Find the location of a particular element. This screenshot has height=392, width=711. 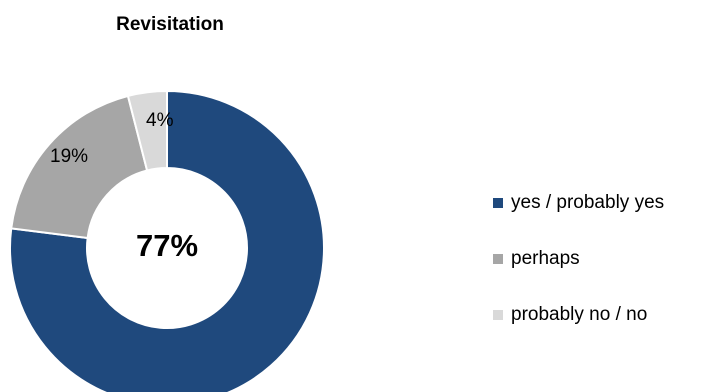

slice-label-perhaps: 19% is located at coordinates (69, 157).